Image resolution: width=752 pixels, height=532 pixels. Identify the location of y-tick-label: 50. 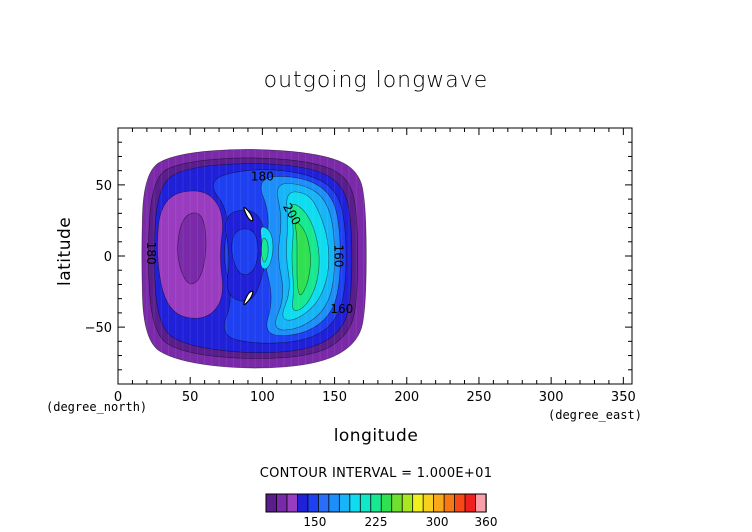
(103, 186).